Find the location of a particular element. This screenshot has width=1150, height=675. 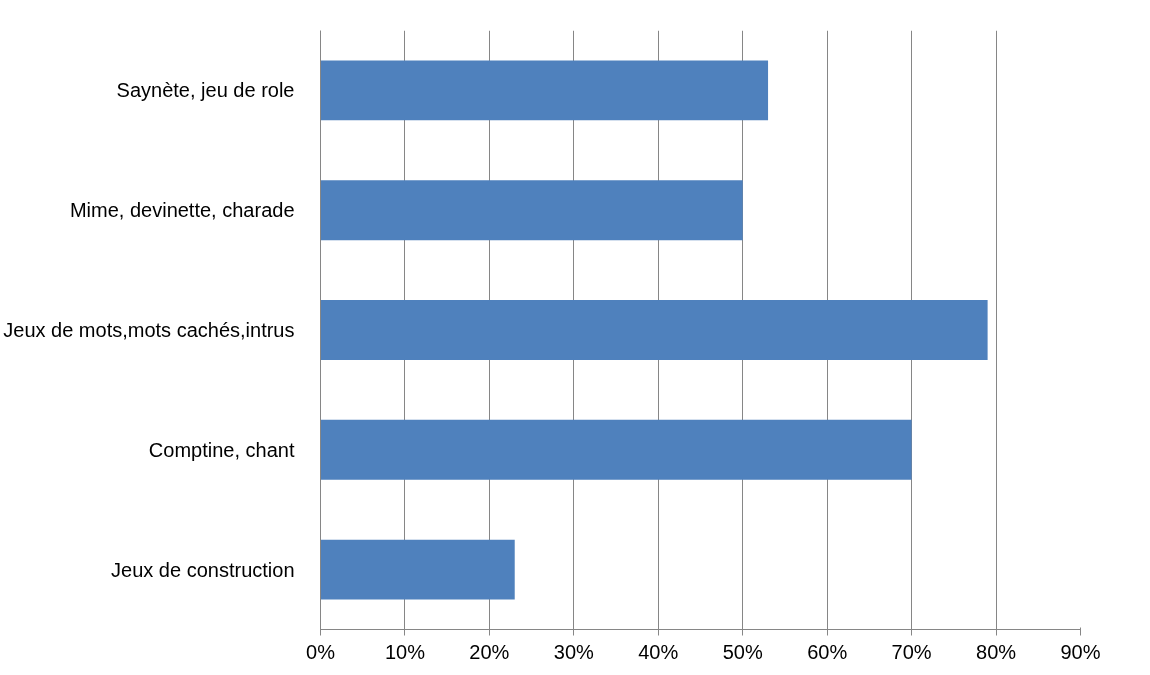

y-tick-label: Mime, devinette, charade is located at coordinates (182, 210).